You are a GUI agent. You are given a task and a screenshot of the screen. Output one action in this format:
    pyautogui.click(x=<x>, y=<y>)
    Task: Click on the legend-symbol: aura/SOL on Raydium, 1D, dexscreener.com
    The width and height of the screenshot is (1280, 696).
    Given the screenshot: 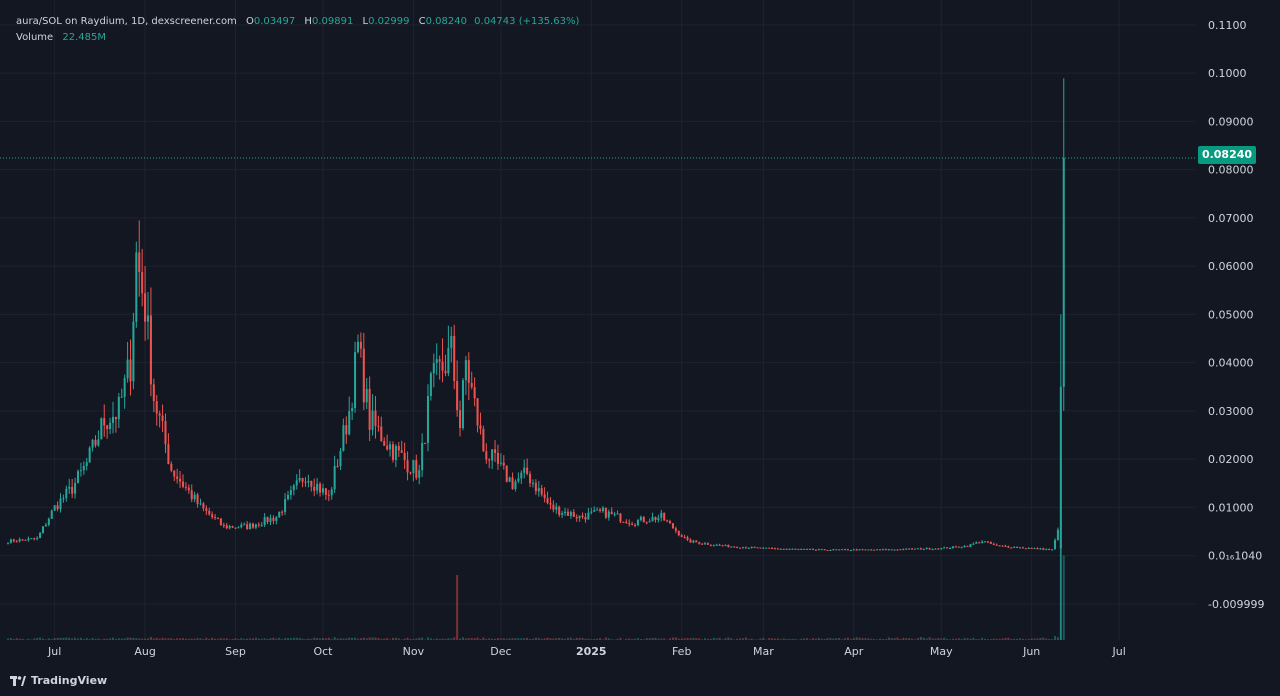 What is the action you would take?
    pyautogui.click(x=126, y=21)
    